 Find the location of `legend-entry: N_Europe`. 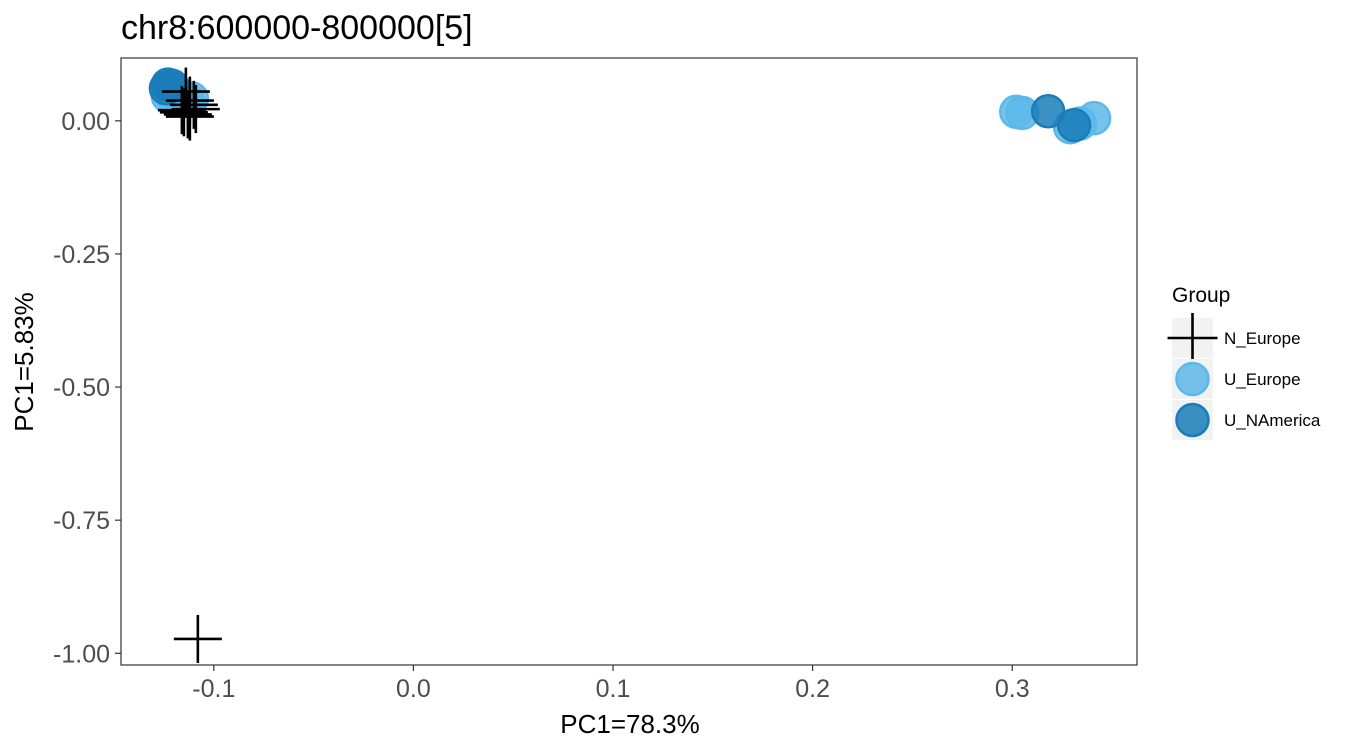

legend-entry: N_Europe is located at coordinates (1234, 338).